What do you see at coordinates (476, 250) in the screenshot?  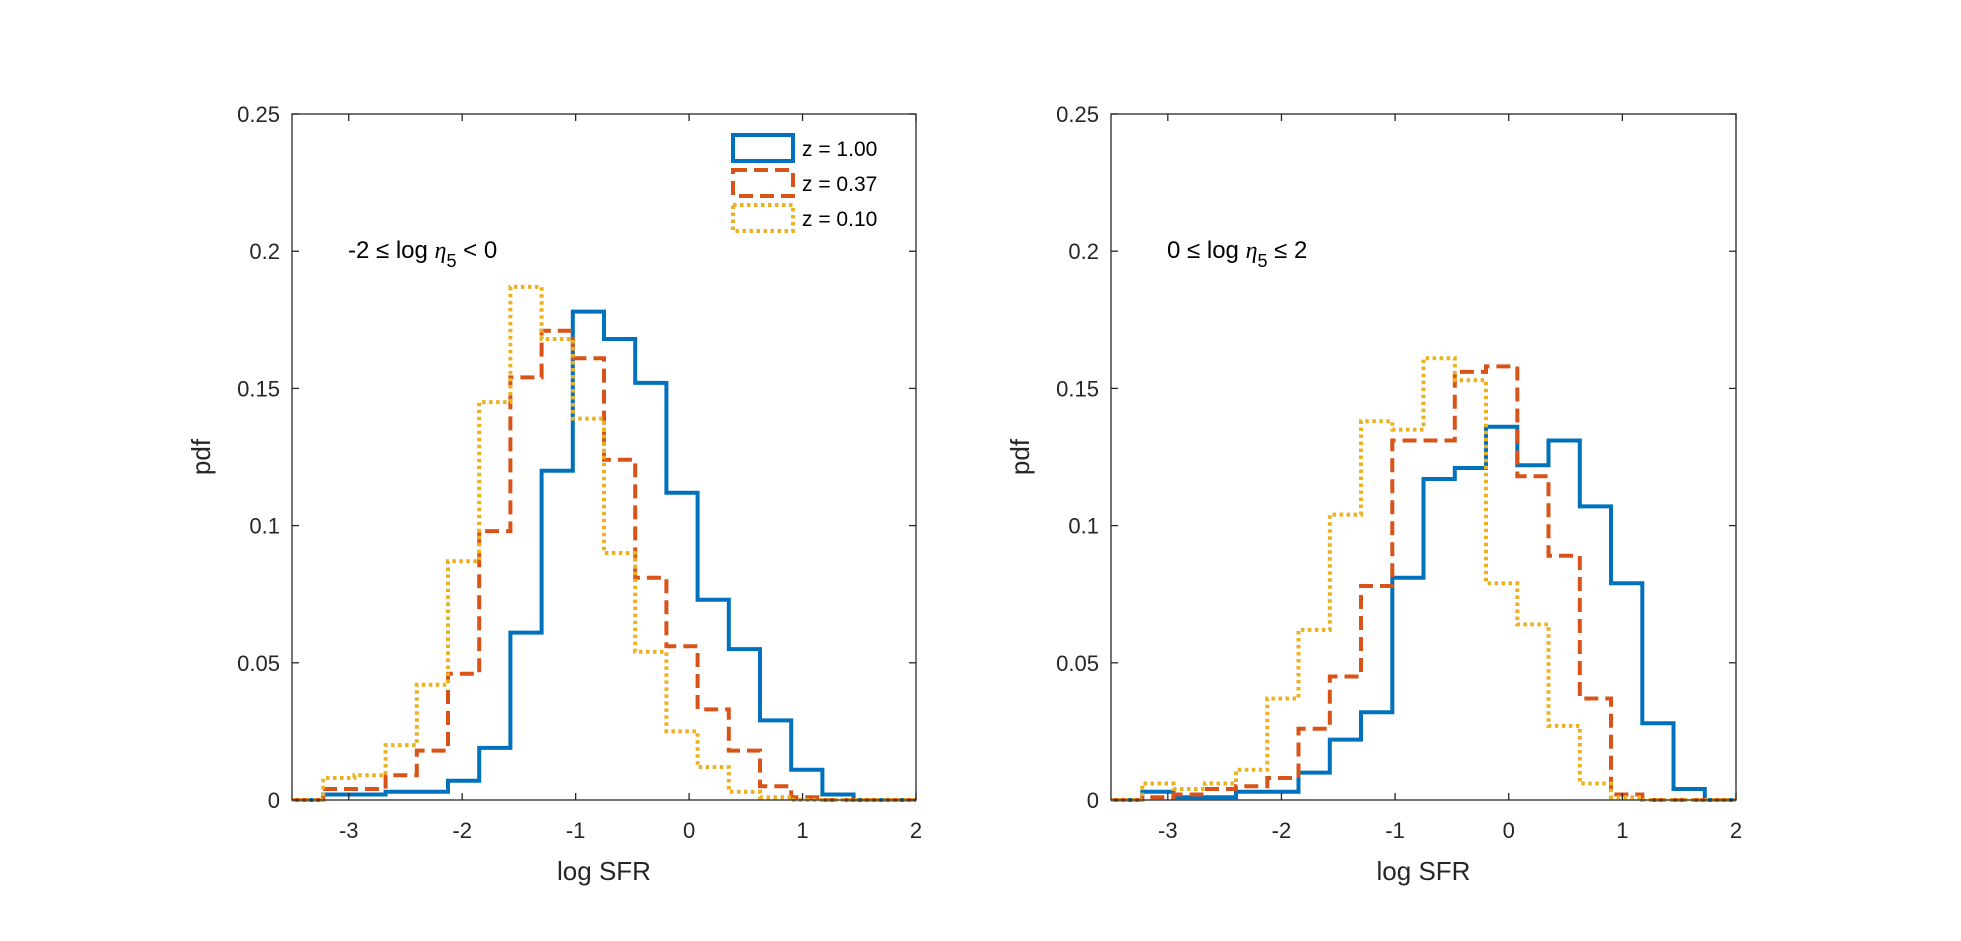 I see `annotation-suffix: < 0` at bounding box center [476, 250].